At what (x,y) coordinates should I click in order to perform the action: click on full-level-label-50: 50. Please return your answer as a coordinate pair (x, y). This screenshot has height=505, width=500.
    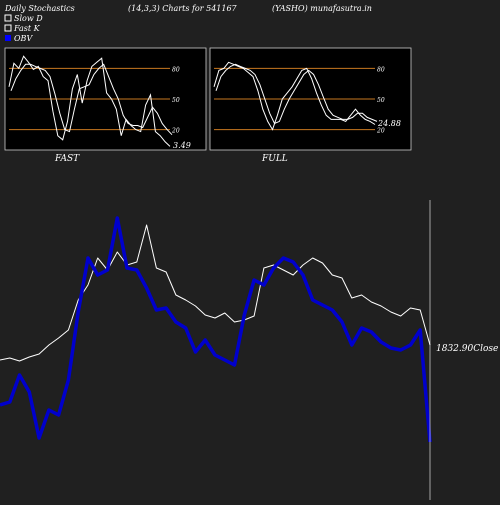
    Looking at the image, I should click on (381, 100).